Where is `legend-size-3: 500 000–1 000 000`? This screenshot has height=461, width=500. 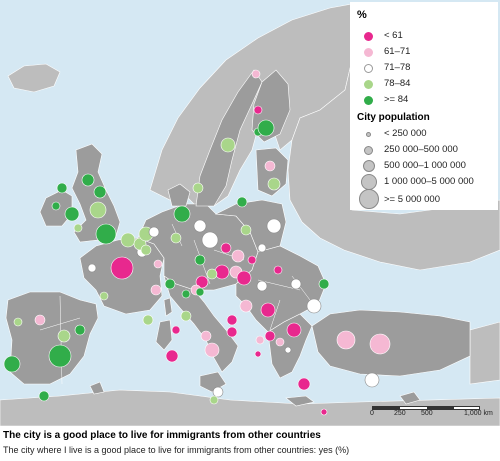 legend-size-3: 500 000–1 000 000 is located at coordinates (424, 167).